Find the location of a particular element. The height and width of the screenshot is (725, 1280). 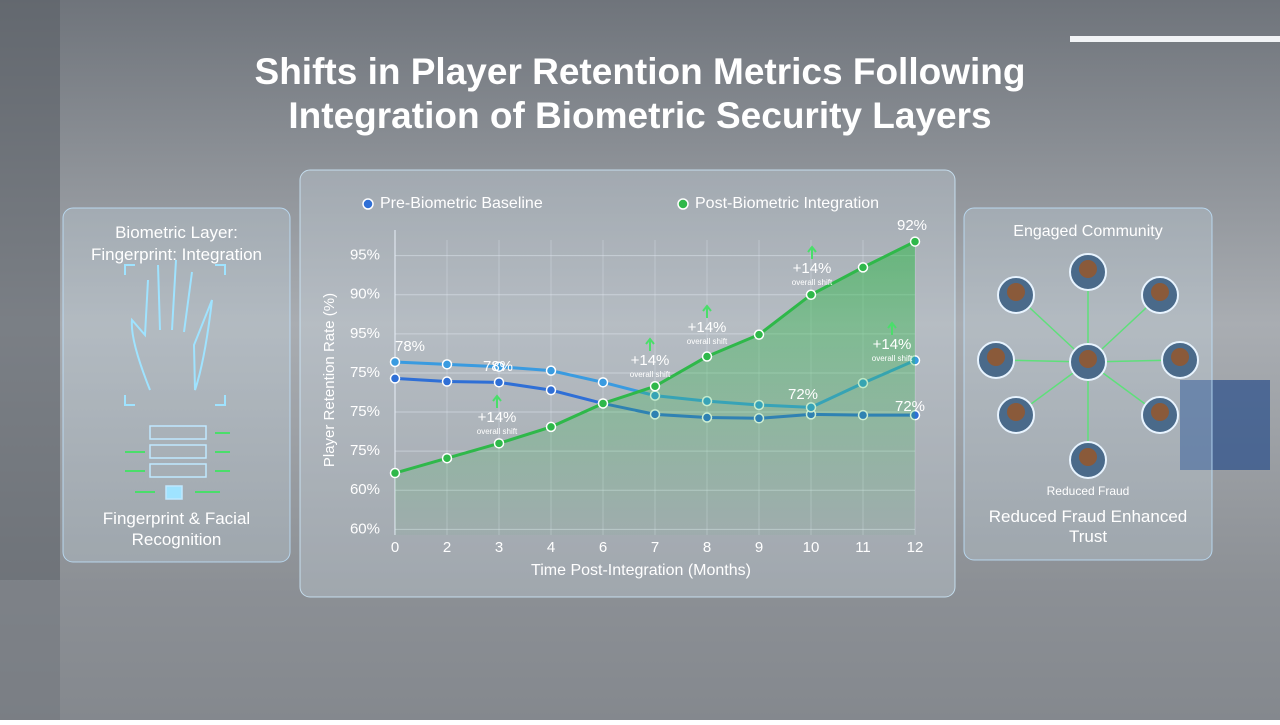

x-tick-label: 2 is located at coordinates (447, 547).